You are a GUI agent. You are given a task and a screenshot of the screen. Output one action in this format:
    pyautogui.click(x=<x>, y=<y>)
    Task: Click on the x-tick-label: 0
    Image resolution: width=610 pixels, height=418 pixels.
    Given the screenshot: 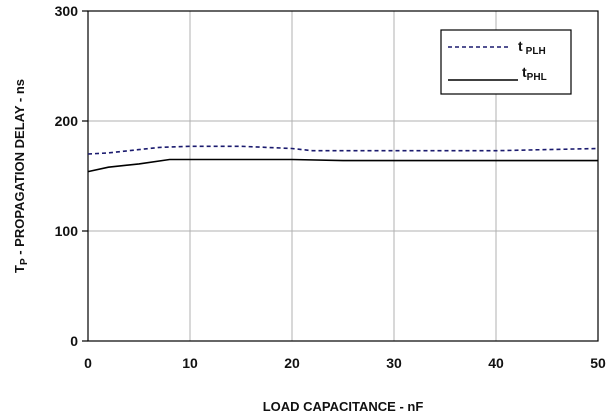 What is the action you would take?
    pyautogui.click(x=88, y=363)
    